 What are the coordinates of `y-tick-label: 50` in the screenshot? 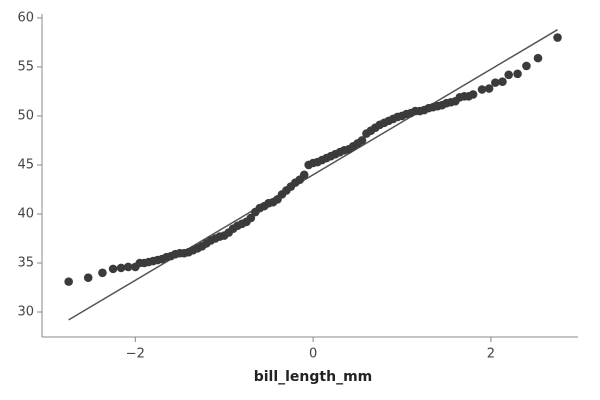 It's located at (25, 115).